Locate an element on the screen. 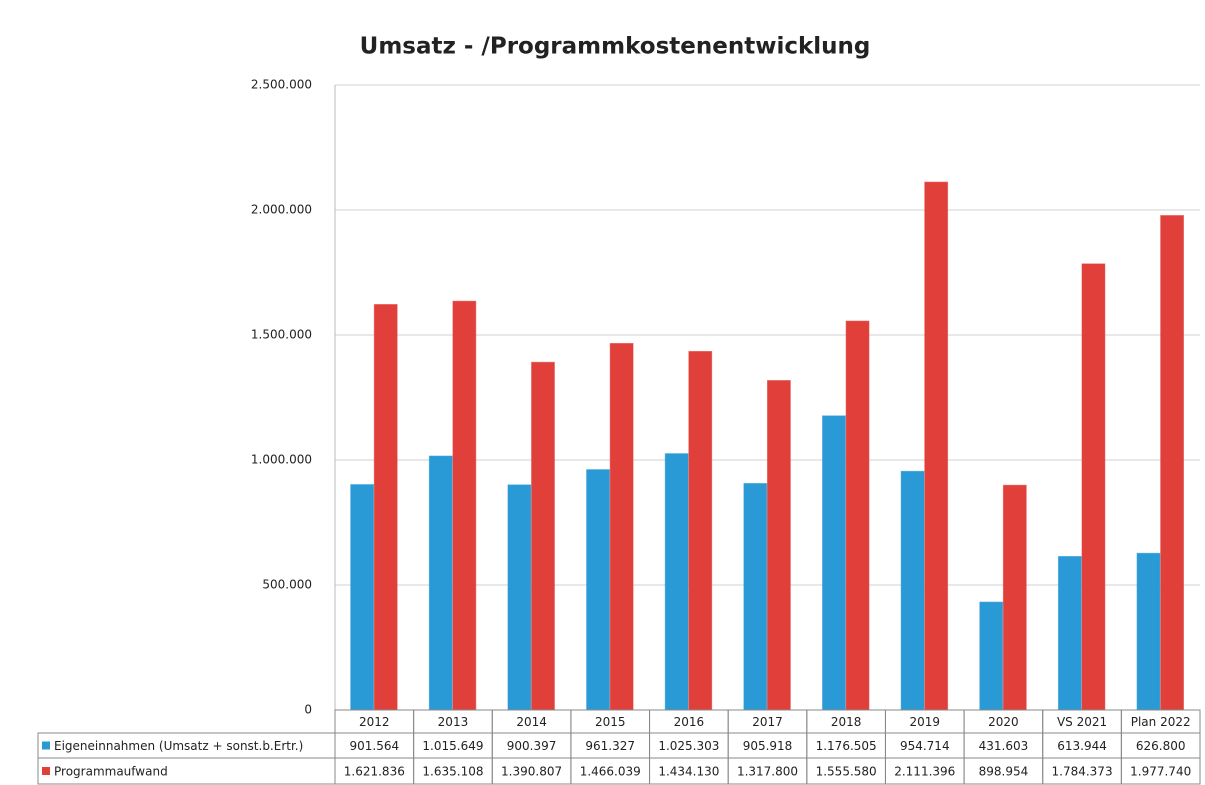 The image size is (1205, 785). table-value: 900.397 is located at coordinates (532, 746).